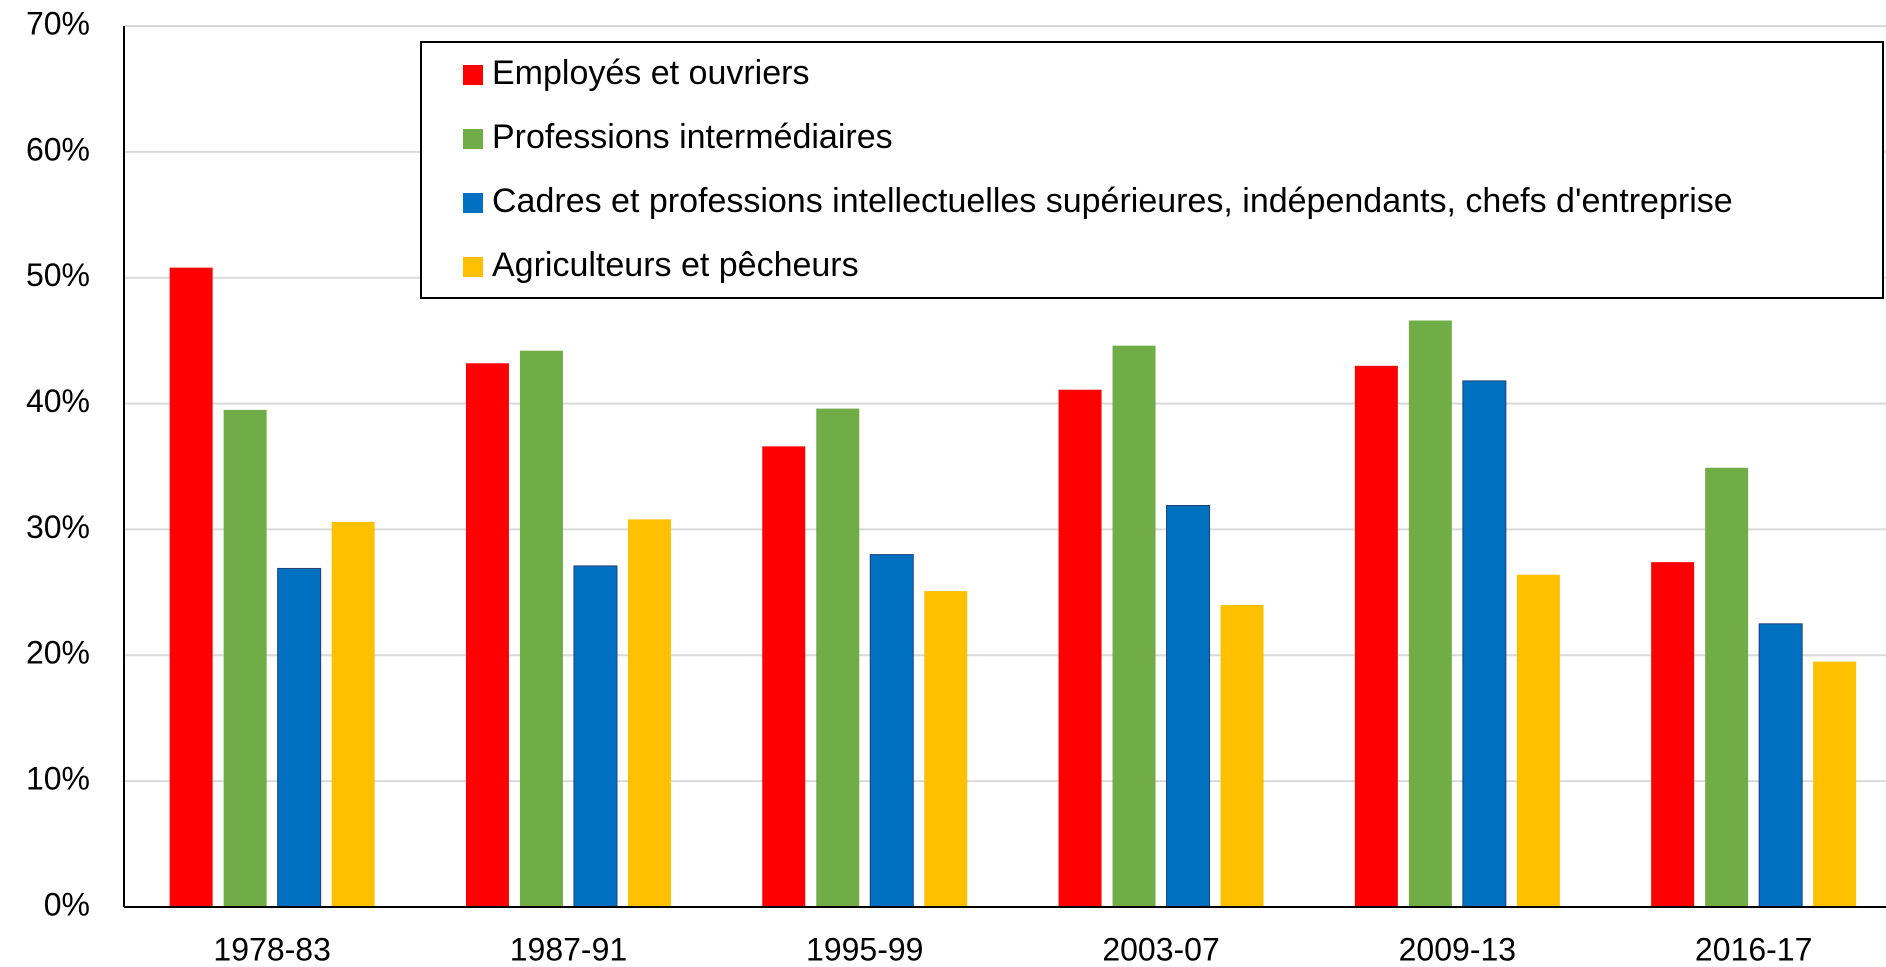  I want to click on y-tick-label: 20%, so click(58, 653).